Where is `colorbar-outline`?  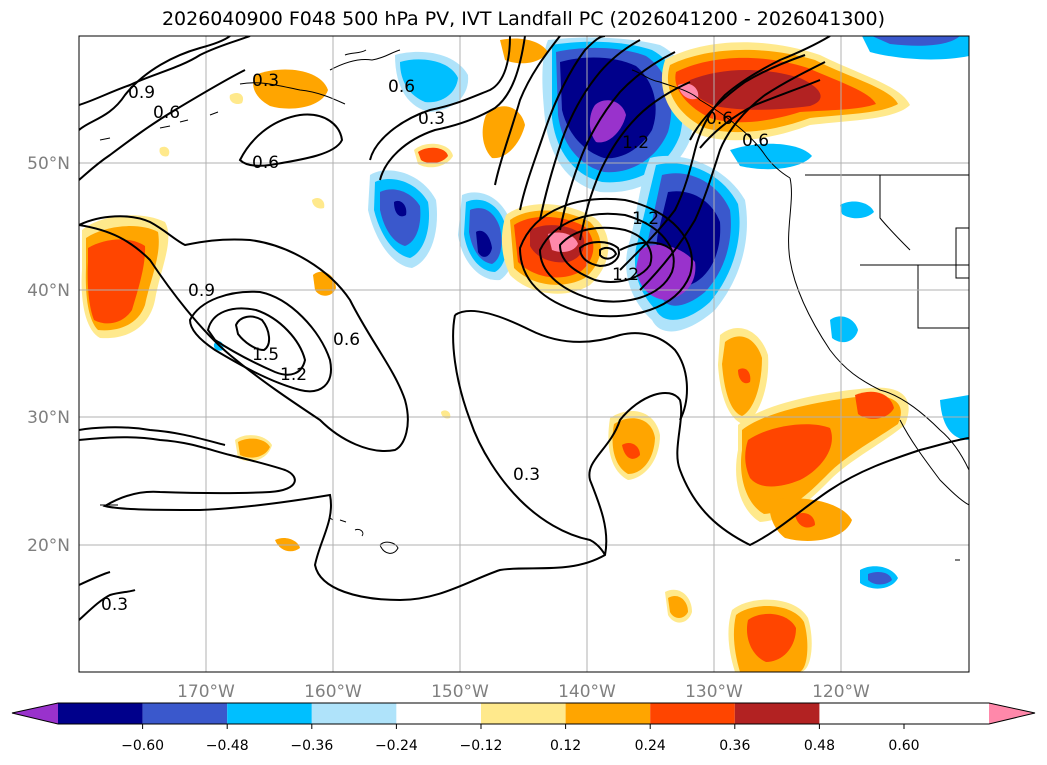 colorbar-outline is located at coordinates (523, 713).